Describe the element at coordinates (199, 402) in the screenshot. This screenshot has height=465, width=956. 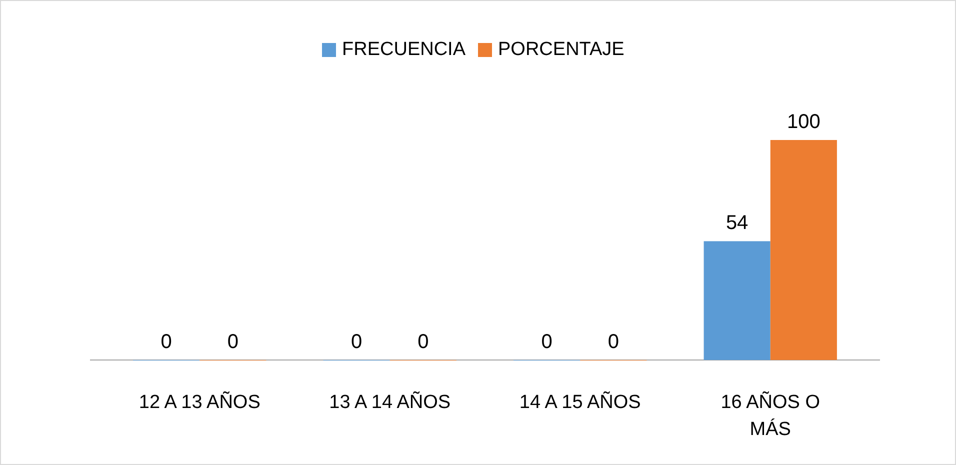
I see `x-tick-label: 12 A 13 AÑOS` at that location.